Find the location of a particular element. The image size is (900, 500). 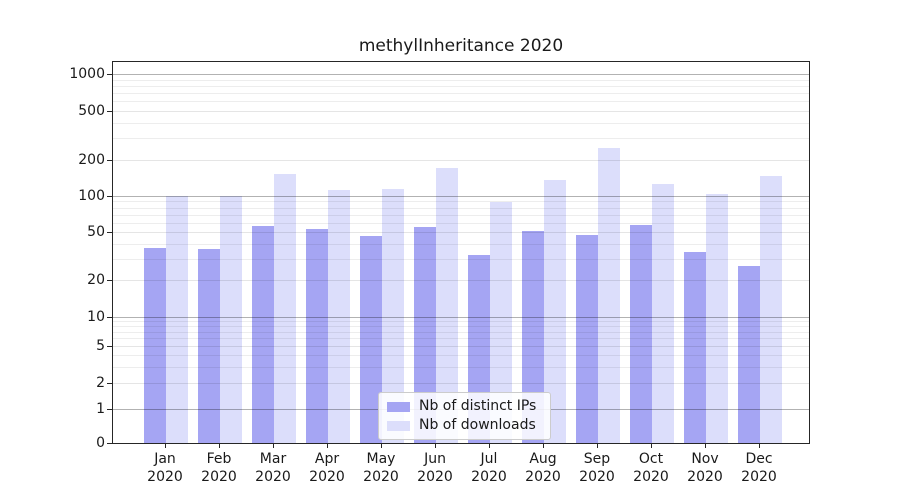

month-label: Apr is located at coordinates (327, 459).